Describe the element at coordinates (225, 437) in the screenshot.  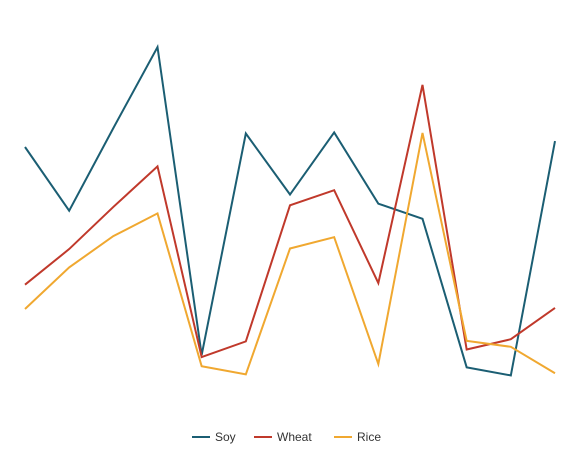
I see `legend-label: Soy` at that location.